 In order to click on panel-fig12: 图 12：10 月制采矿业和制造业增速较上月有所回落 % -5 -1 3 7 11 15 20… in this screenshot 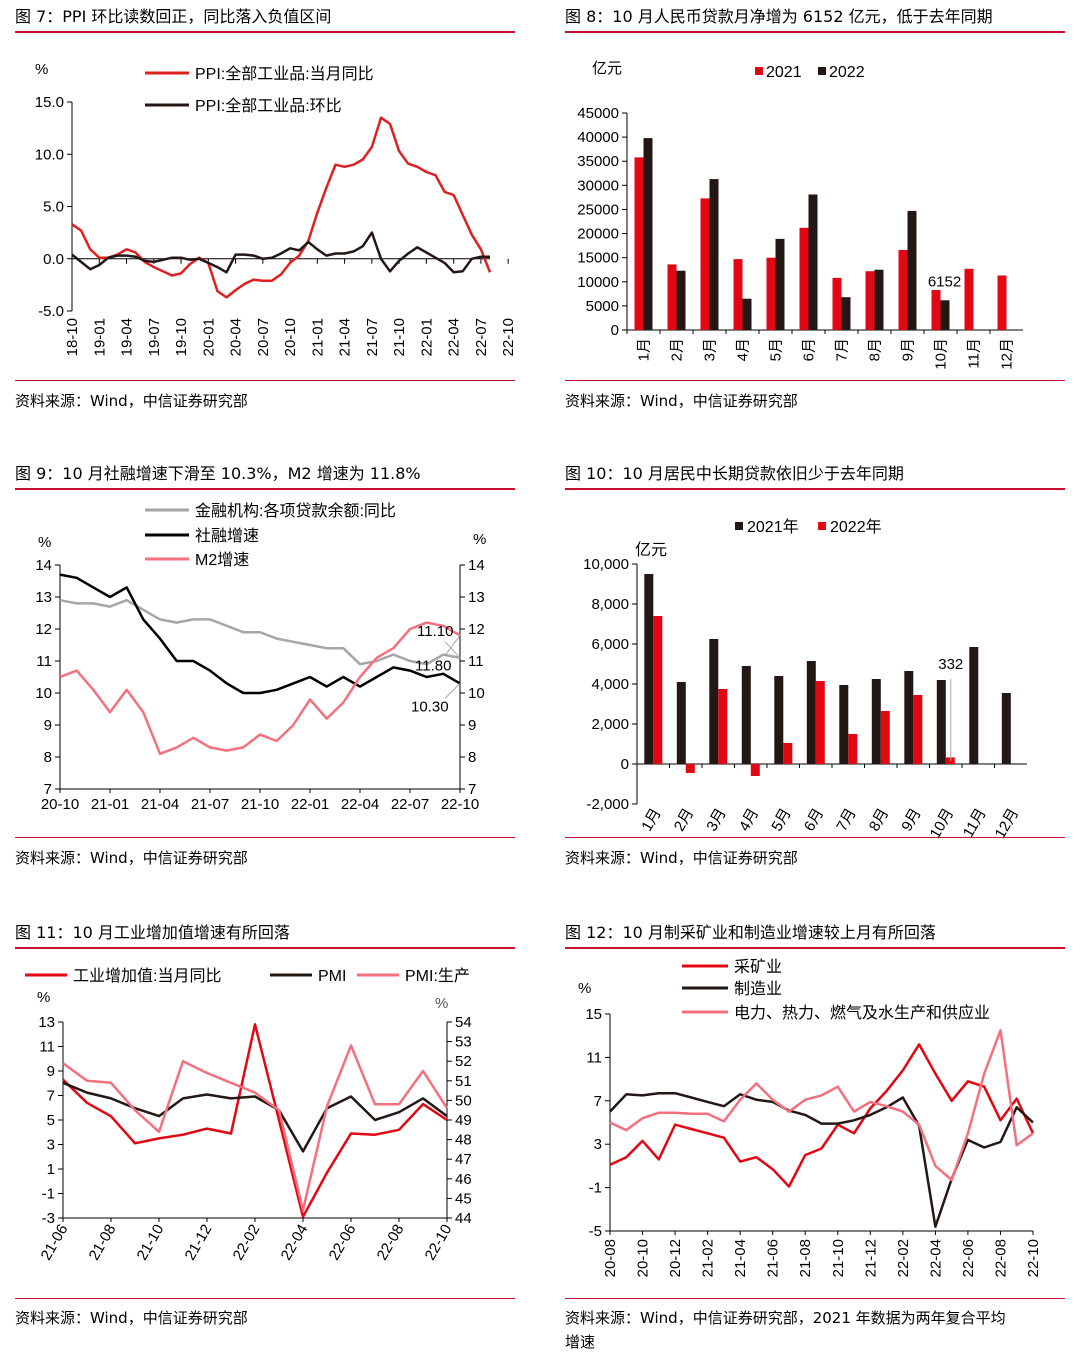, I will do `click(815, 1143)`.